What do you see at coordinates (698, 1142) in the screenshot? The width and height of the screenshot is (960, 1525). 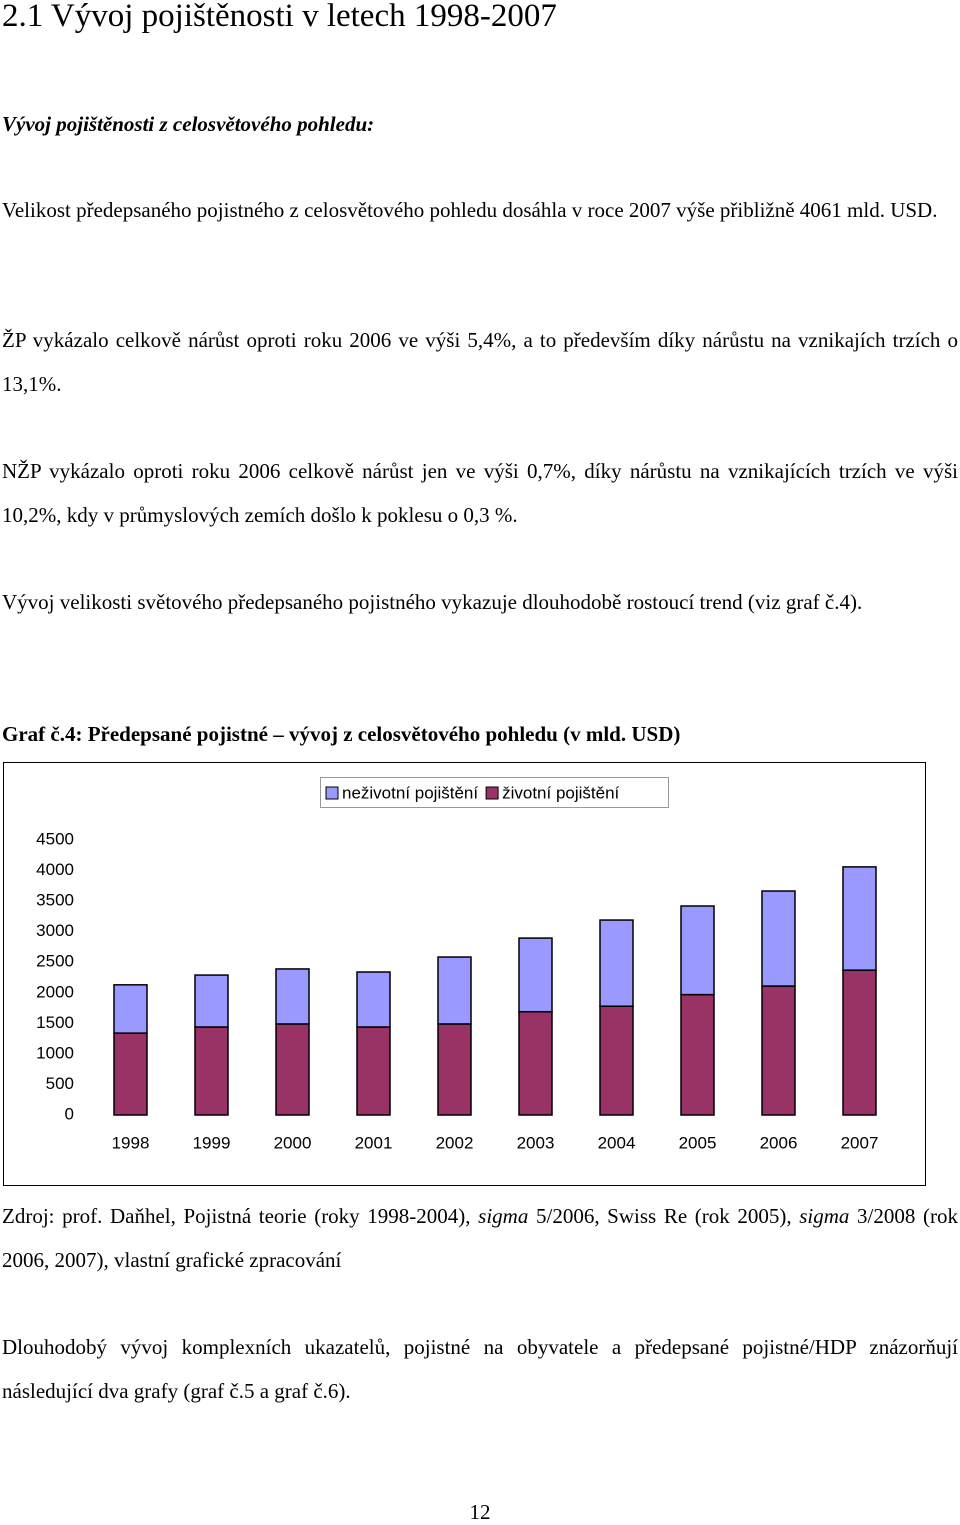 I see `x-tick-label: 2005` at bounding box center [698, 1142].